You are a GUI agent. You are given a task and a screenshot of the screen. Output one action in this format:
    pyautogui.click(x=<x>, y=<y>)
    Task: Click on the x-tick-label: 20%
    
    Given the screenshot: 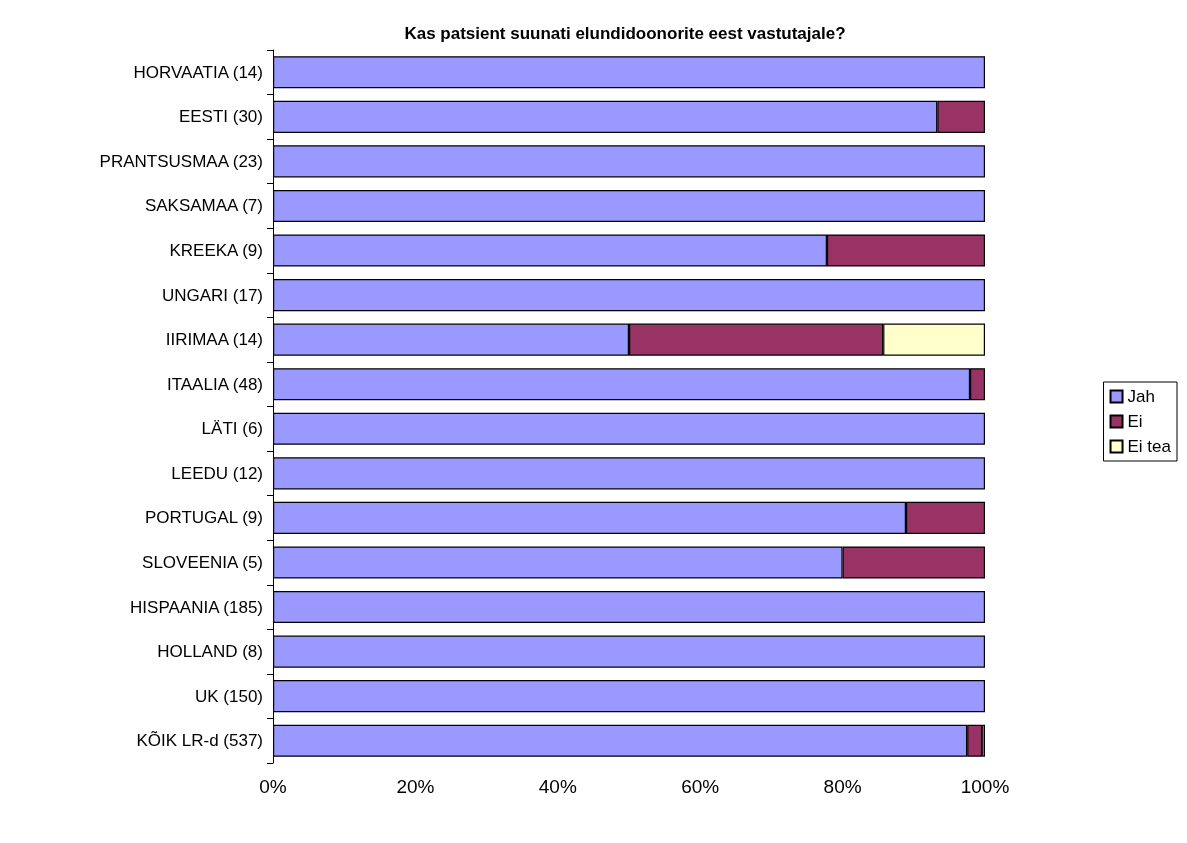 What is the action you would take?
    pyautogui.click(x=415, y=786)
    